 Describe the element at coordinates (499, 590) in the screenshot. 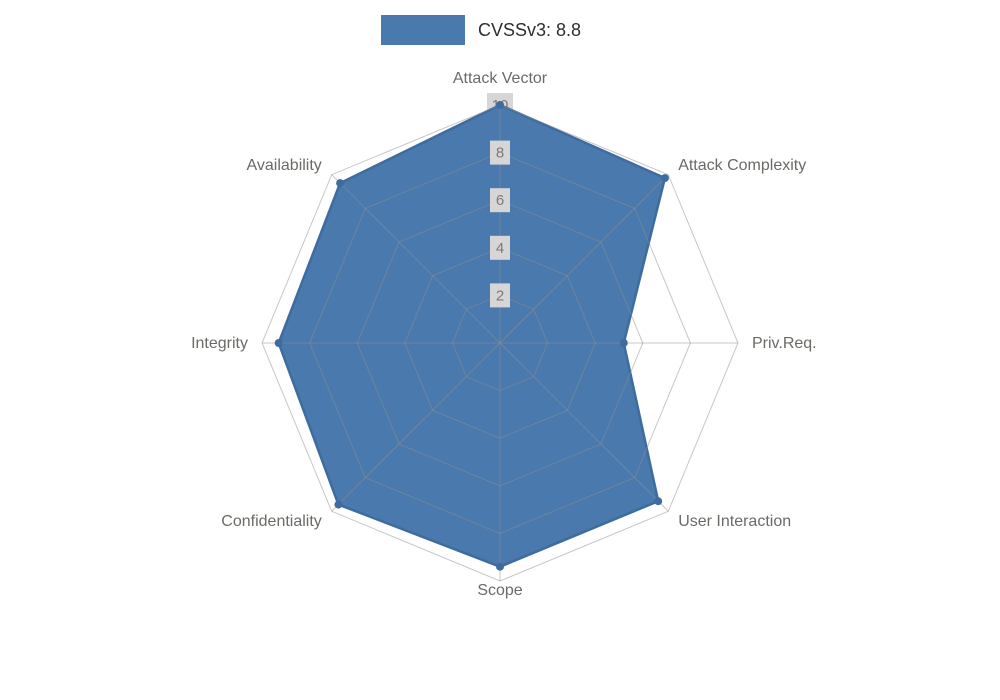

I see `axis-label-scope: Scope` at that location.